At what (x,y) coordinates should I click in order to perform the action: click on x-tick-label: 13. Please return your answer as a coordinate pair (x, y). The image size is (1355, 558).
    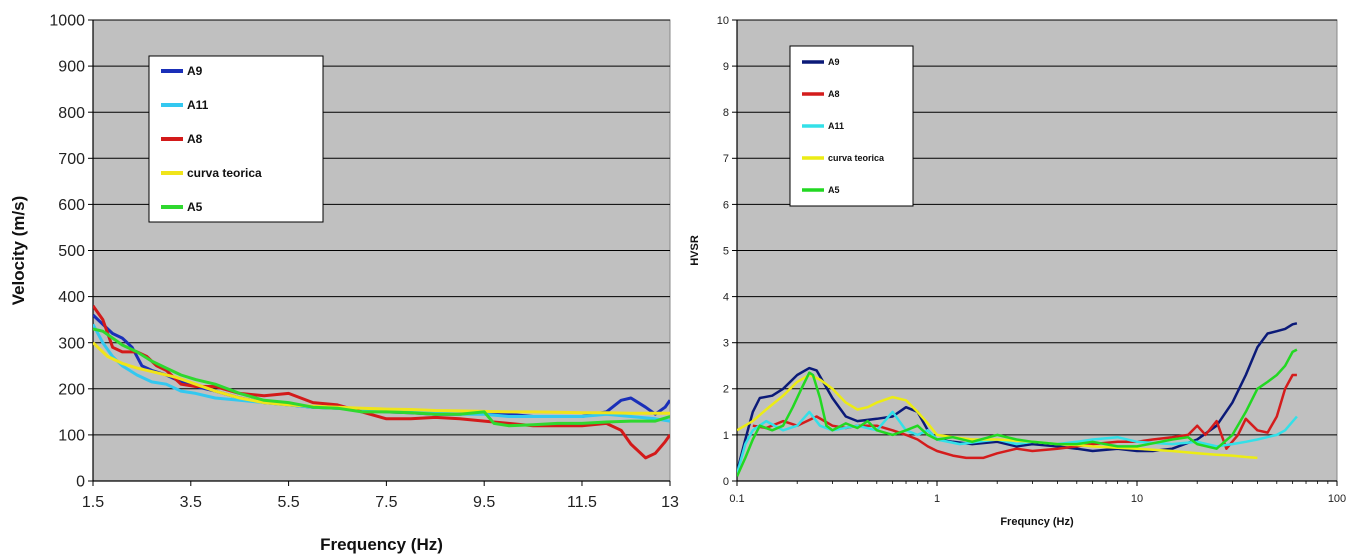
    Looking at the image, I should click on (670, 502).